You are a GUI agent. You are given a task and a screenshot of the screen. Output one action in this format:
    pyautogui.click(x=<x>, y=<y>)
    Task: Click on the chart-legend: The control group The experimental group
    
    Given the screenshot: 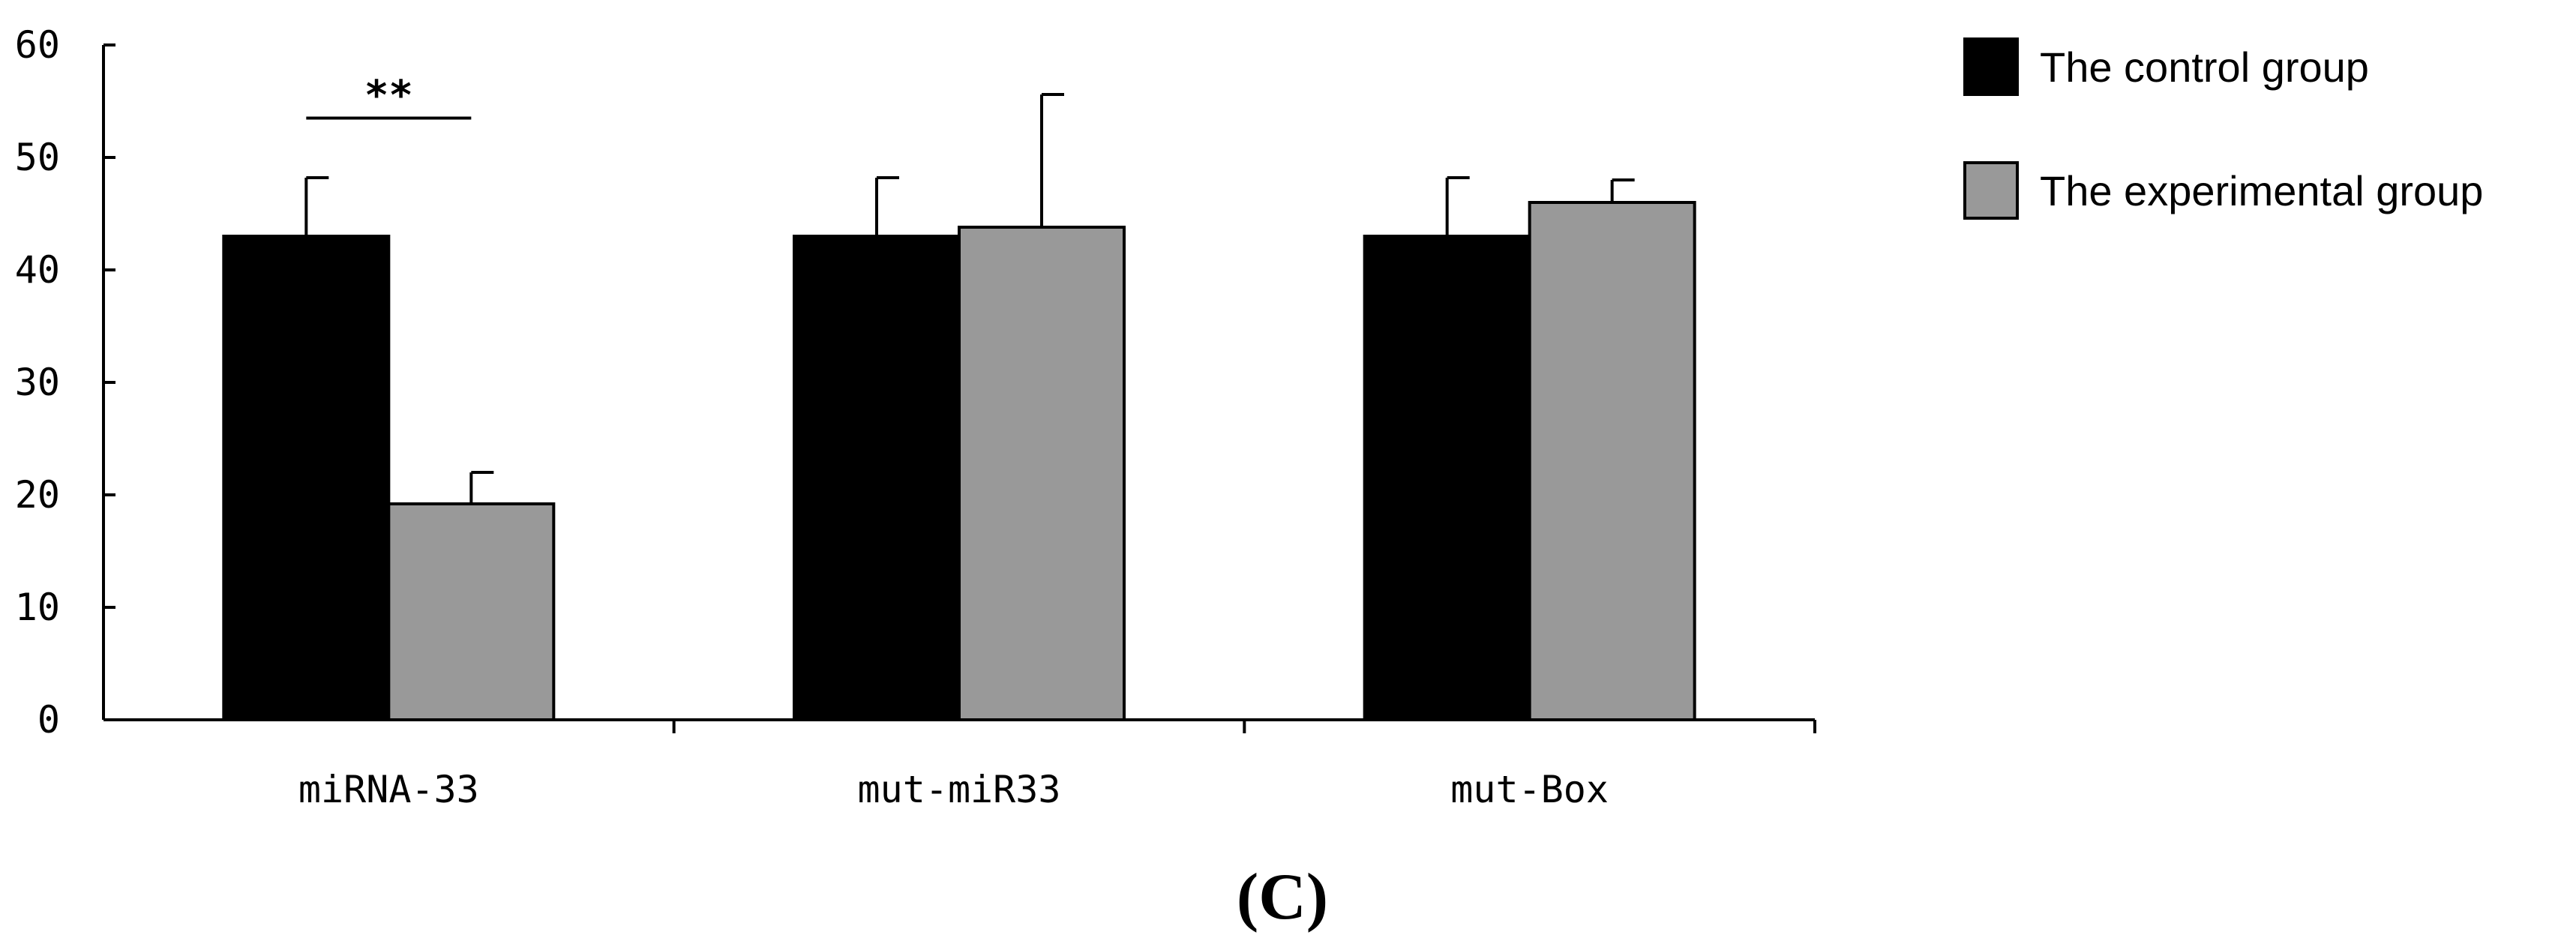 What is the action you would take?
    pyautogui.click(x=2223, y=128)
    